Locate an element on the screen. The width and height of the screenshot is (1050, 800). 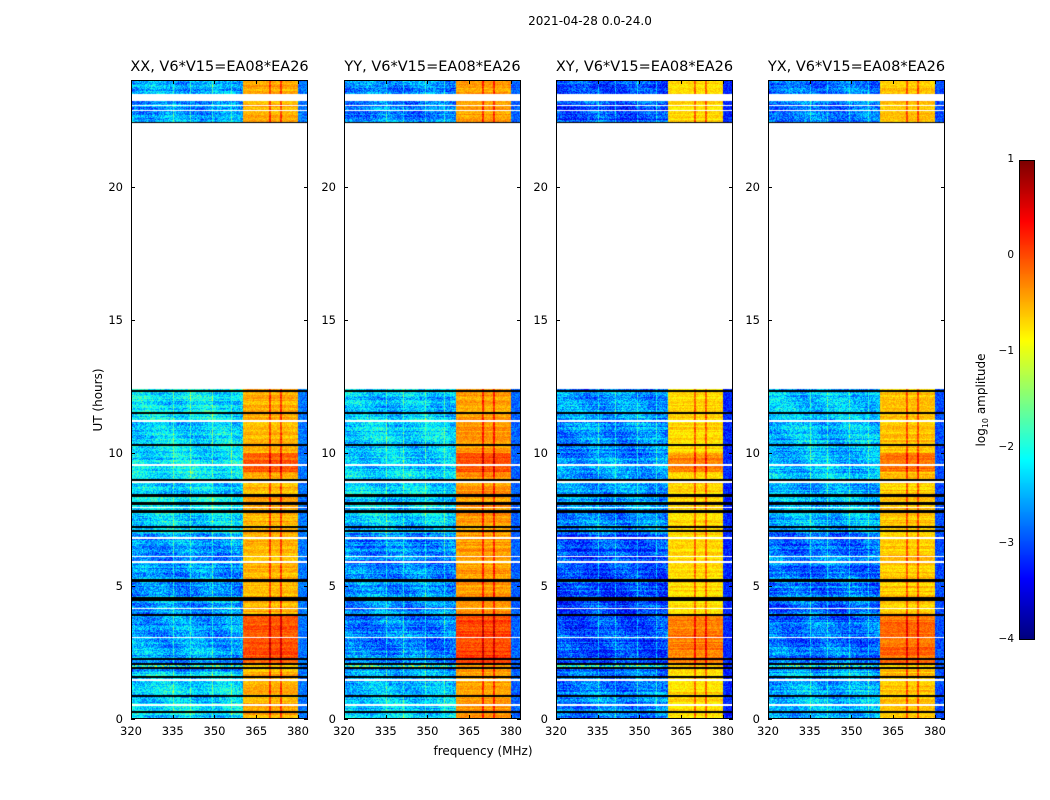
heatmap-panel is located at coordinates (644, 399).